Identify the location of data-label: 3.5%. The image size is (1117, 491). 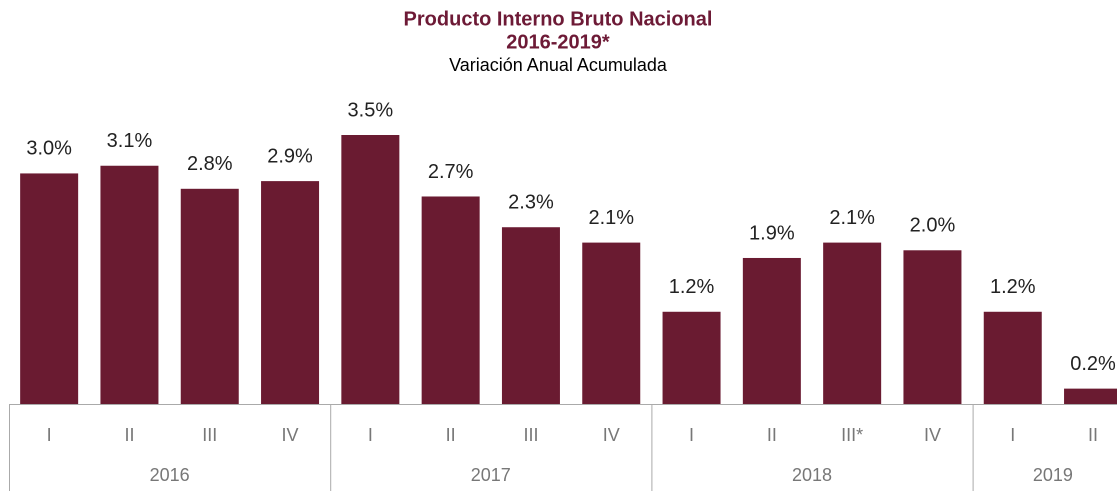
(371, 110).